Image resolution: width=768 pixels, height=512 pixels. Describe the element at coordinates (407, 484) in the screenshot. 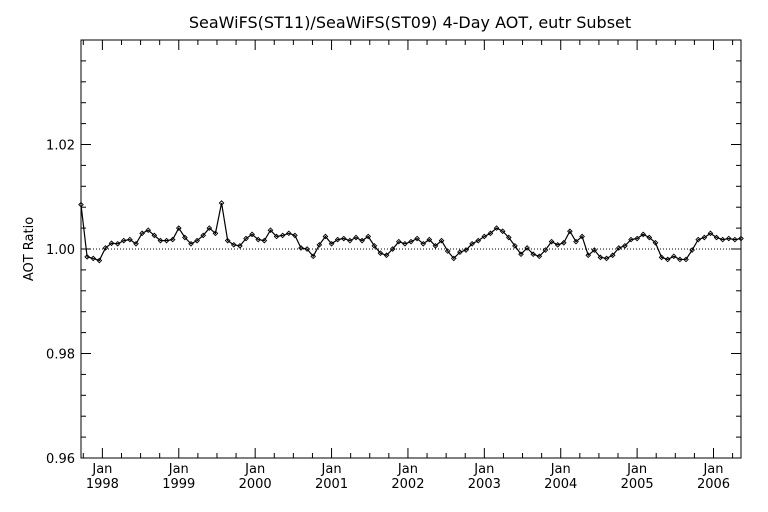

I see `x-tick-label-year: 2002` at that location.